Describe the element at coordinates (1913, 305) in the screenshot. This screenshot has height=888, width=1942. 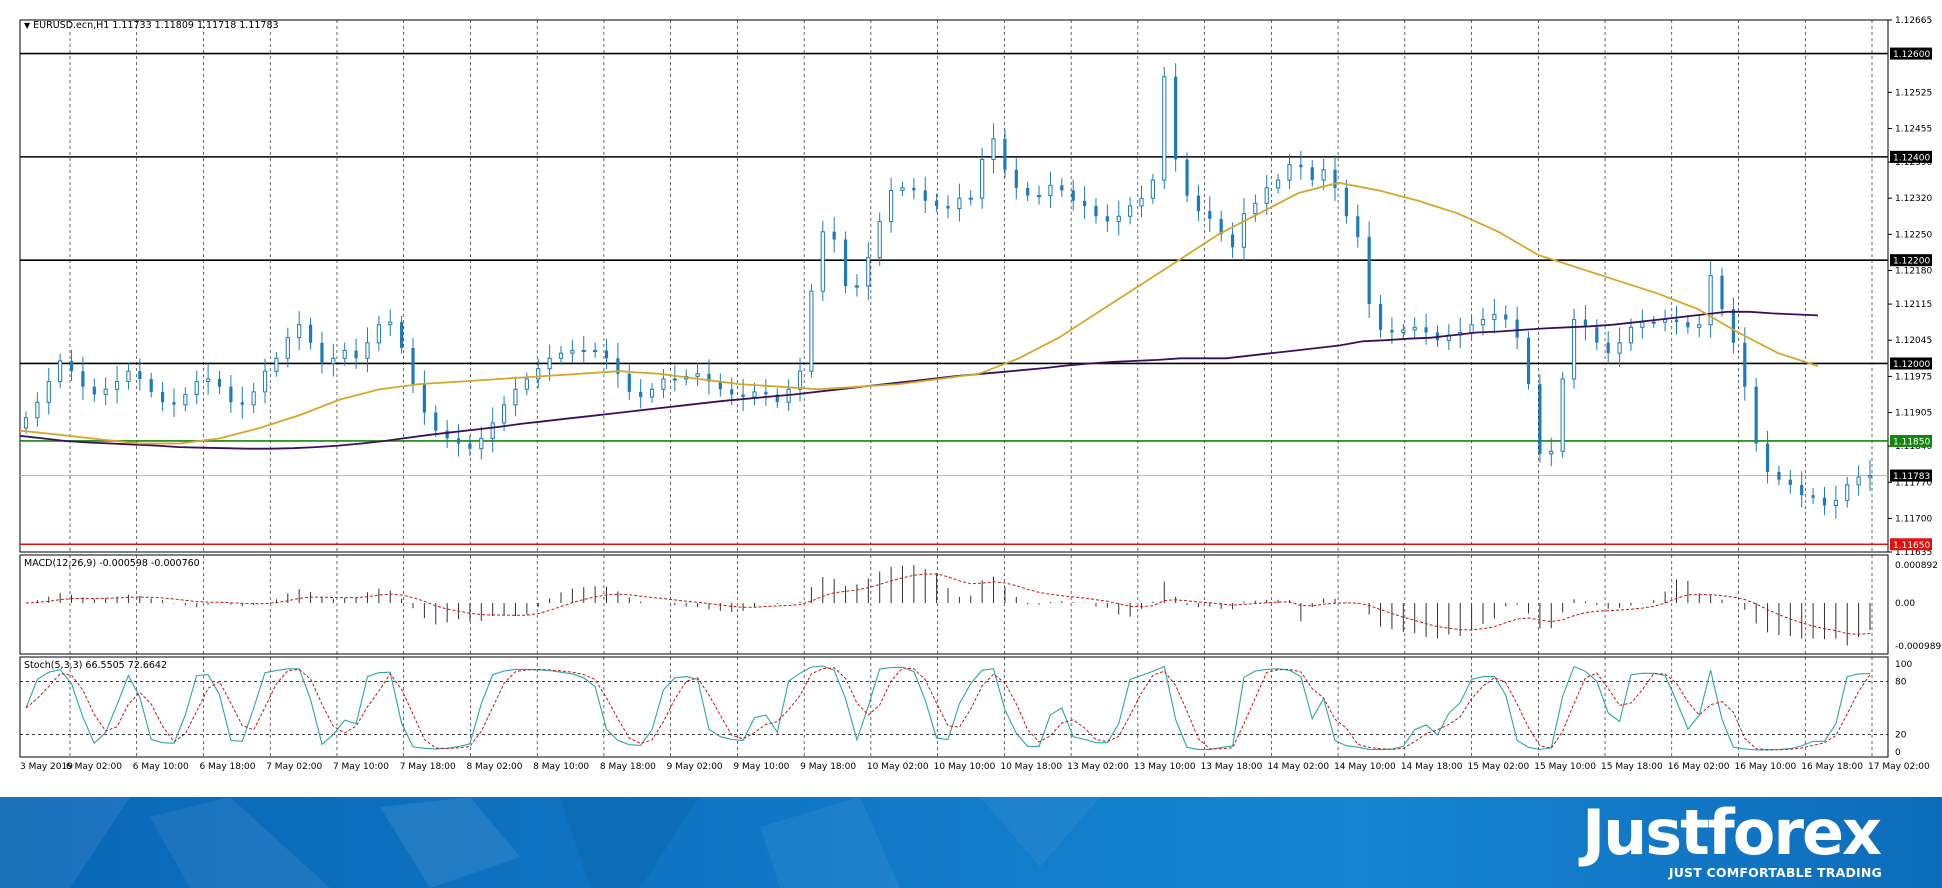
I see `y-tick-label: 1.12115` at that location.